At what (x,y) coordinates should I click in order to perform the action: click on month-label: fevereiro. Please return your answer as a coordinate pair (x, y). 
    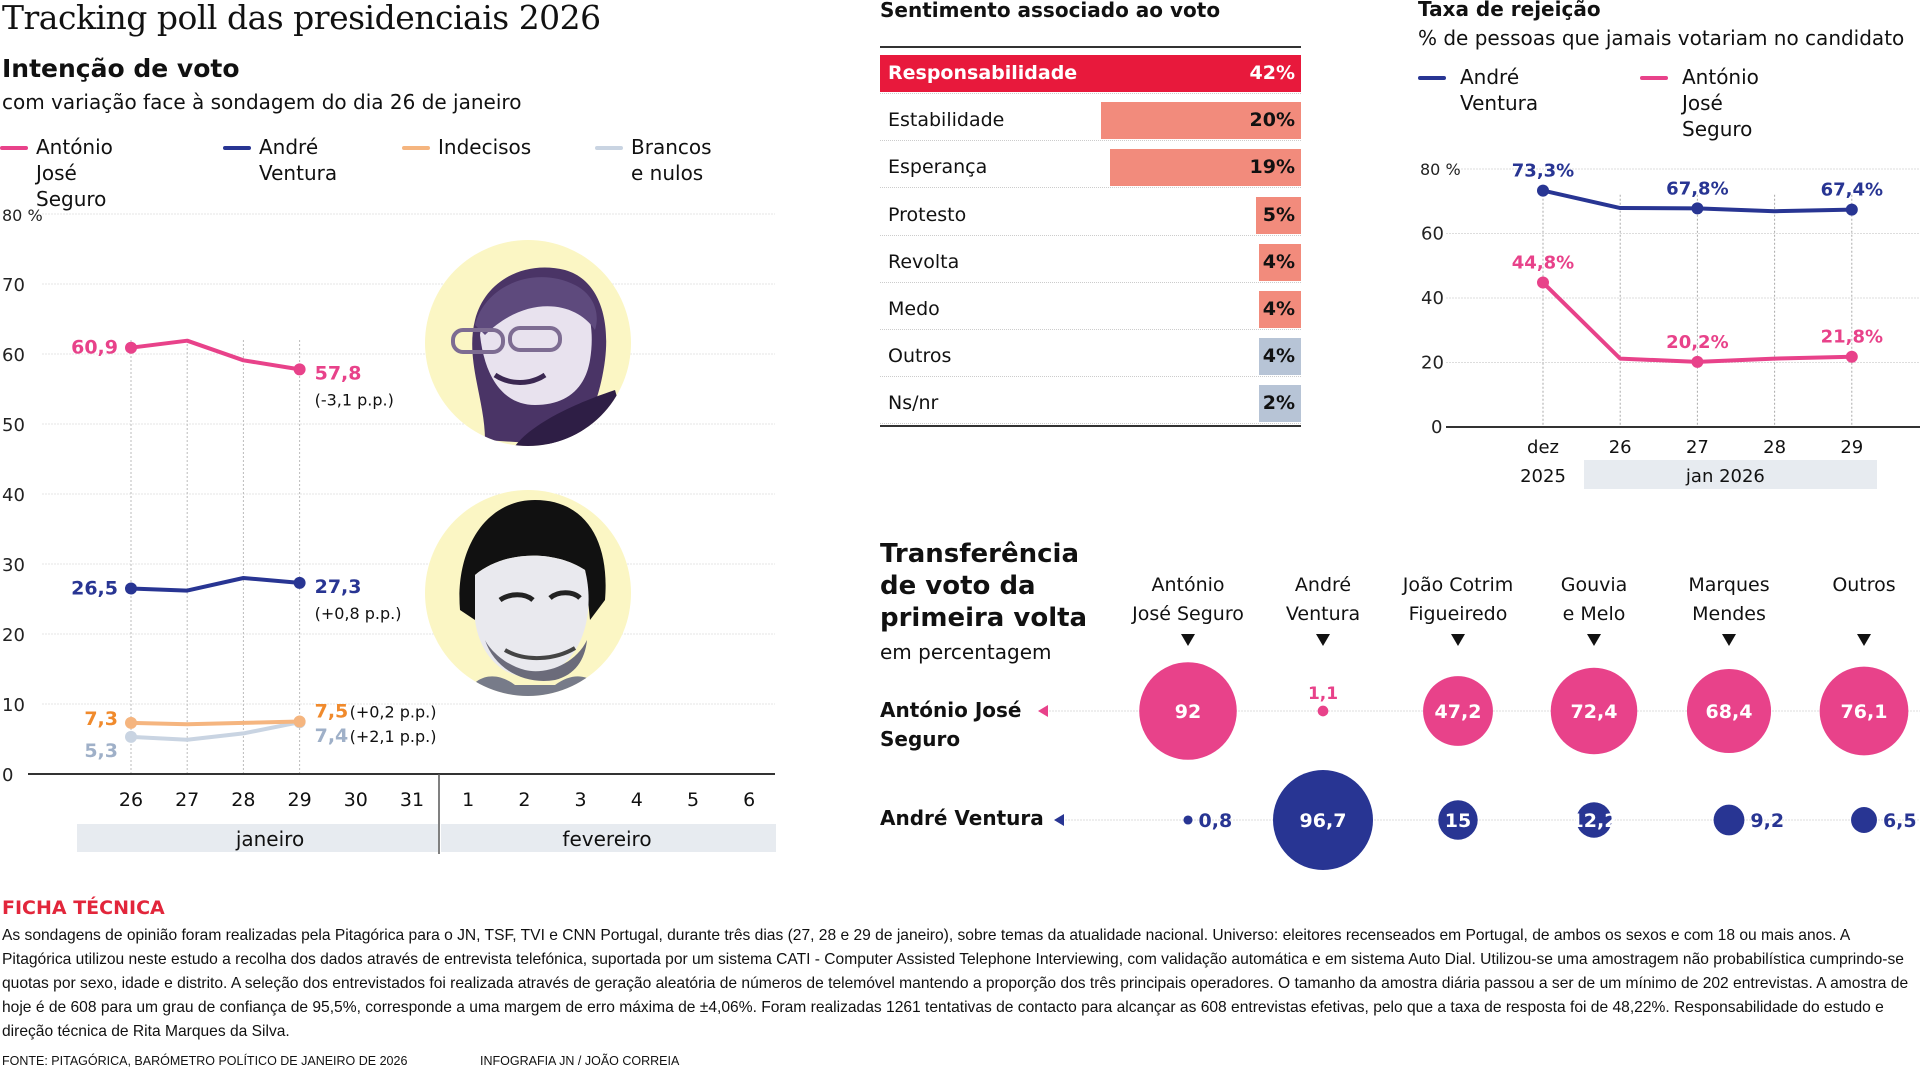
    Looking at the image, I should click on (606, 839).